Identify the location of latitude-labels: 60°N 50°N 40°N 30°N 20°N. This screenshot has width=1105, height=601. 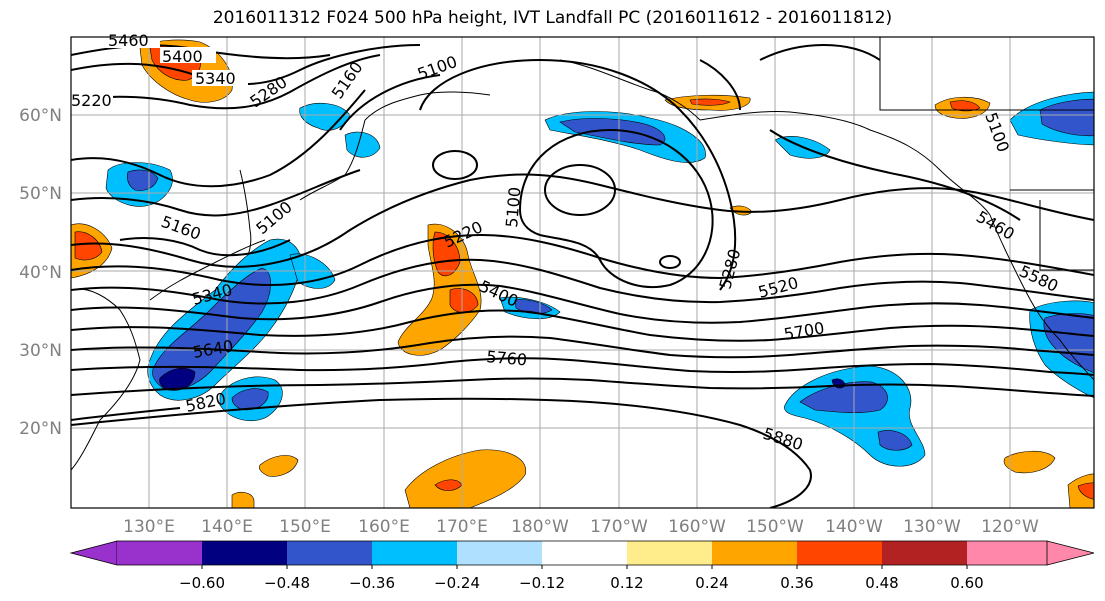
(40, 272).